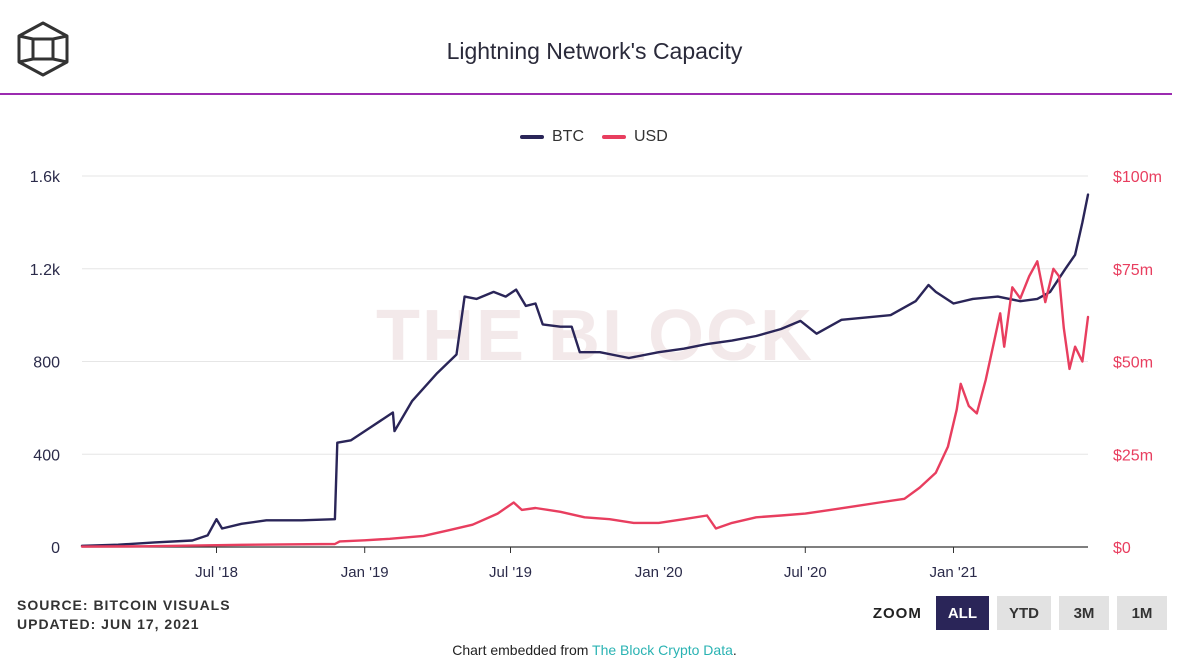  What do you see at coordinates (651, 136) in the screenshot?
I see `legend-label-usd: USD` at bounding box center [651, 136].